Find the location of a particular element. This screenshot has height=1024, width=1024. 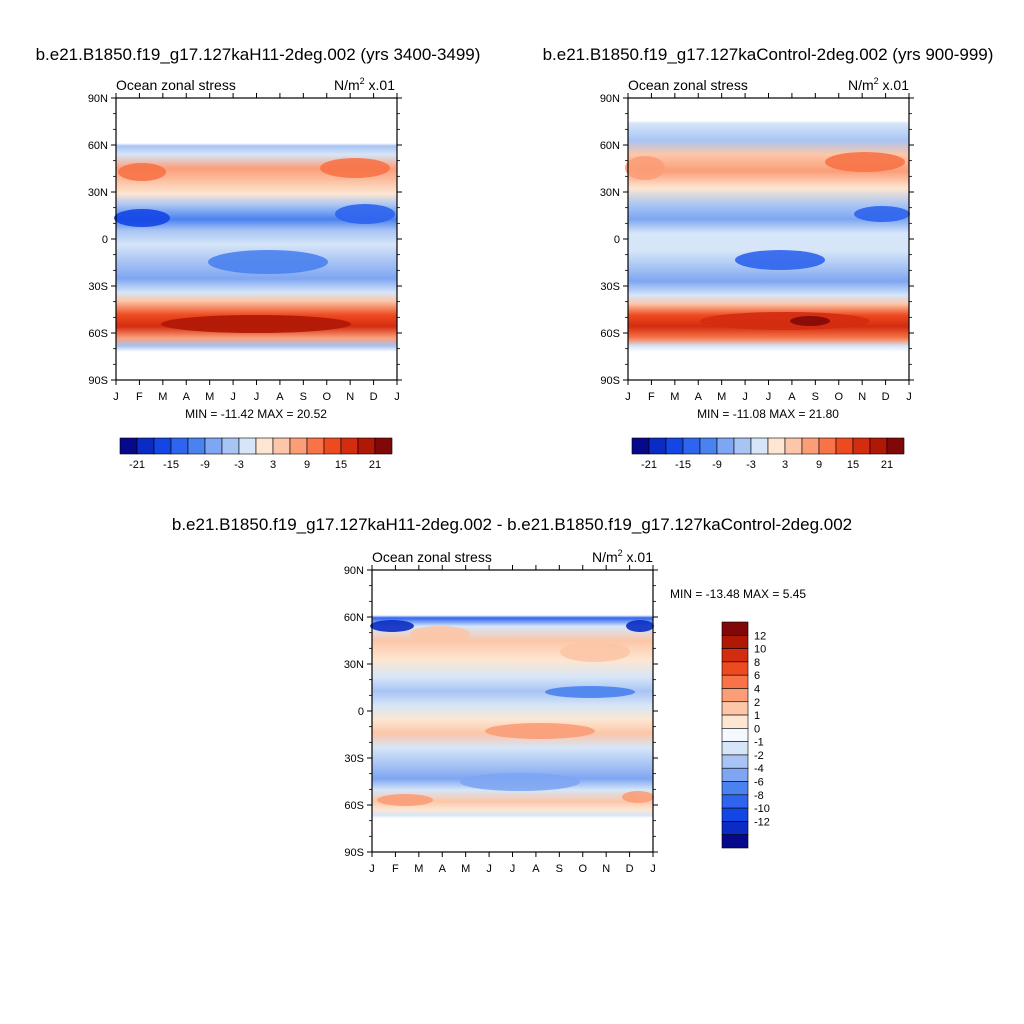

colorbar-label: -1 is located at coordinates (759, 743).